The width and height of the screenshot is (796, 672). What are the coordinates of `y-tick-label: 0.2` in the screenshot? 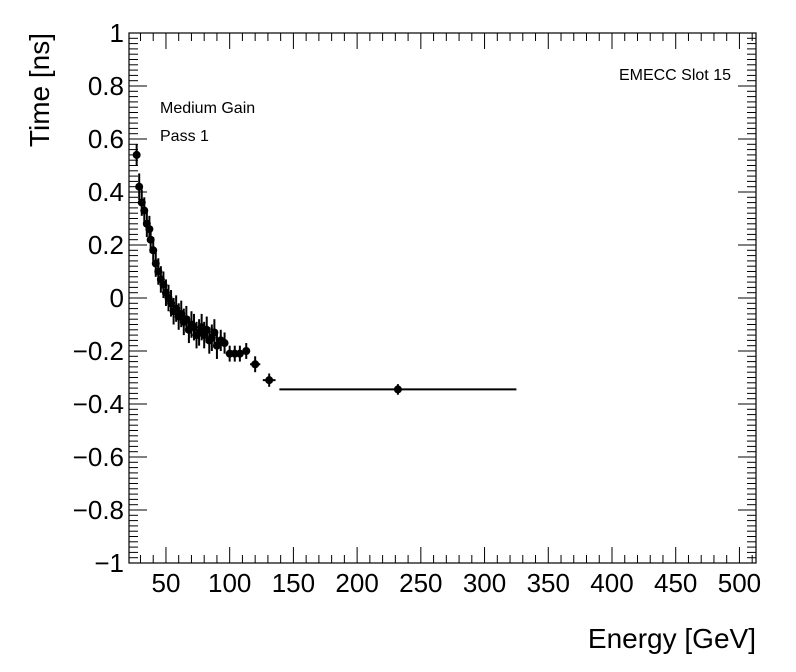 It's located at (106, 245).